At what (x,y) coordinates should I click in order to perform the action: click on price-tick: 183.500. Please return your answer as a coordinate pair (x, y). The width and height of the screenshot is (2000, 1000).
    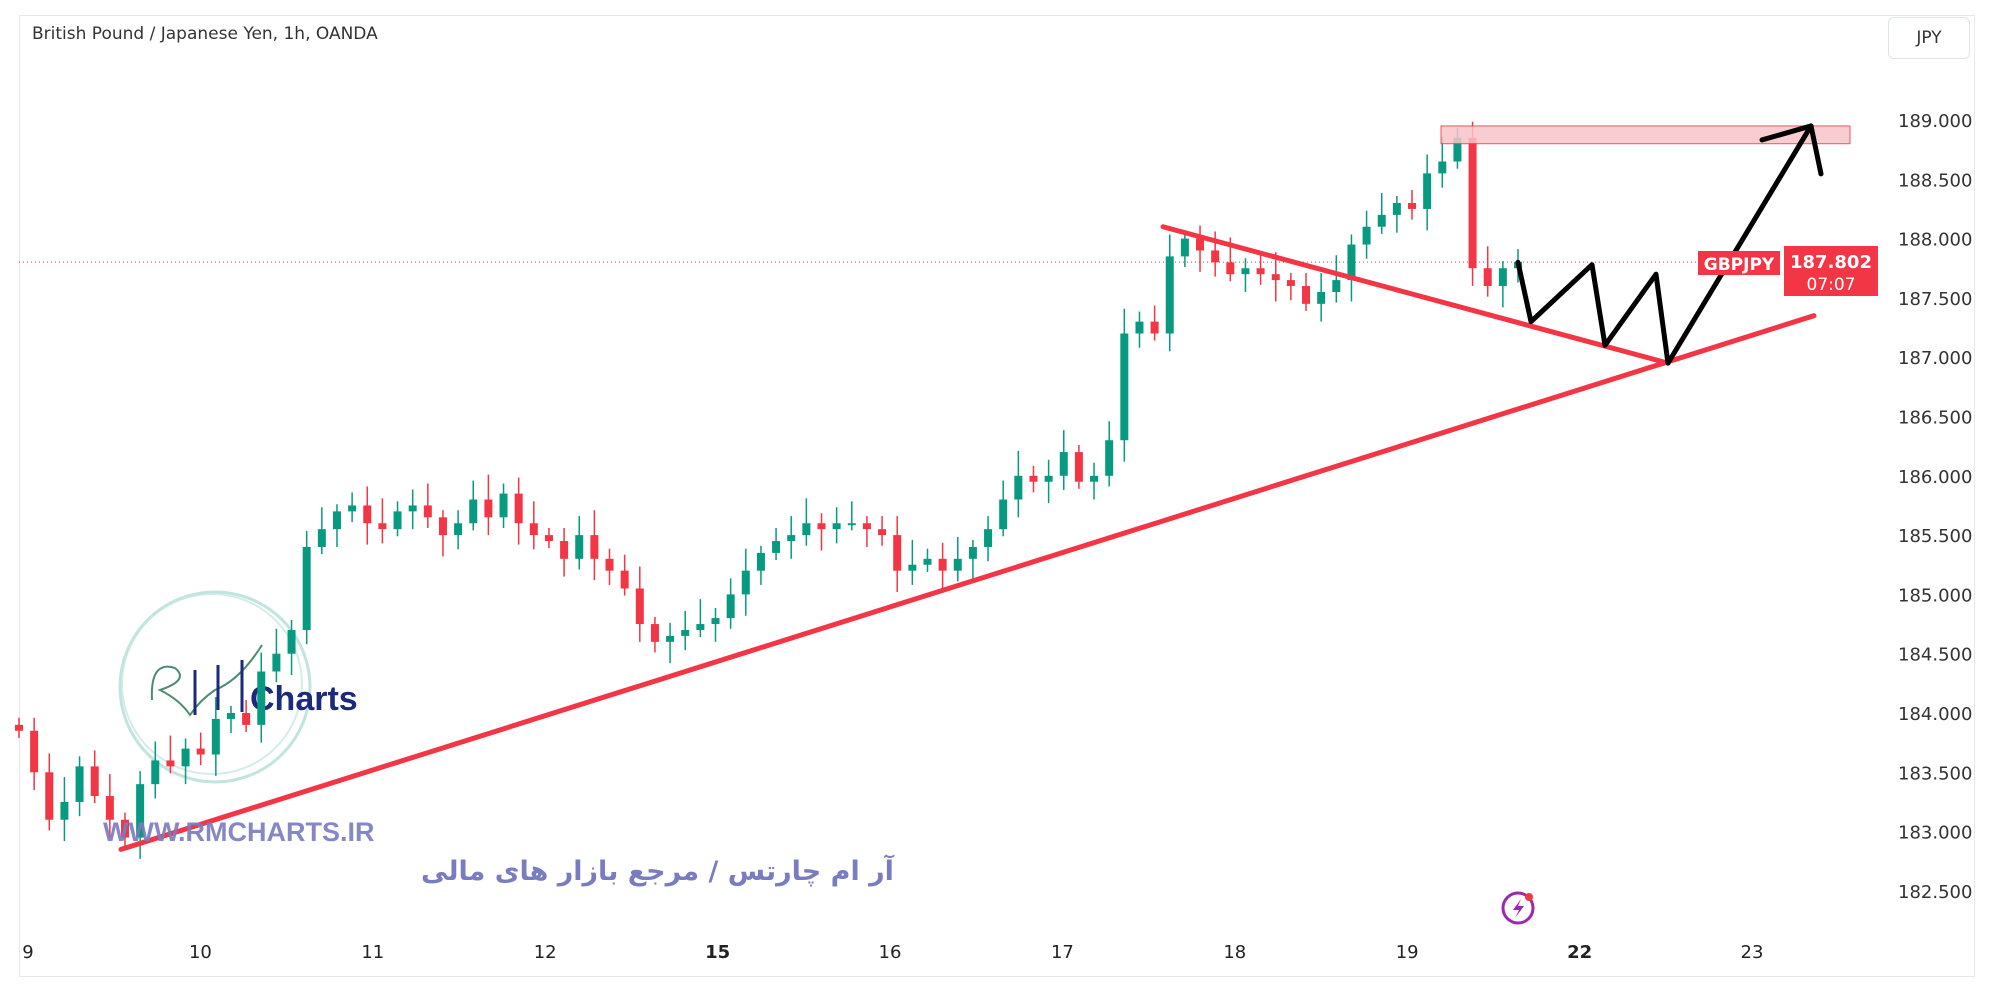
    Looking at the image, I should click on (1935, 773).